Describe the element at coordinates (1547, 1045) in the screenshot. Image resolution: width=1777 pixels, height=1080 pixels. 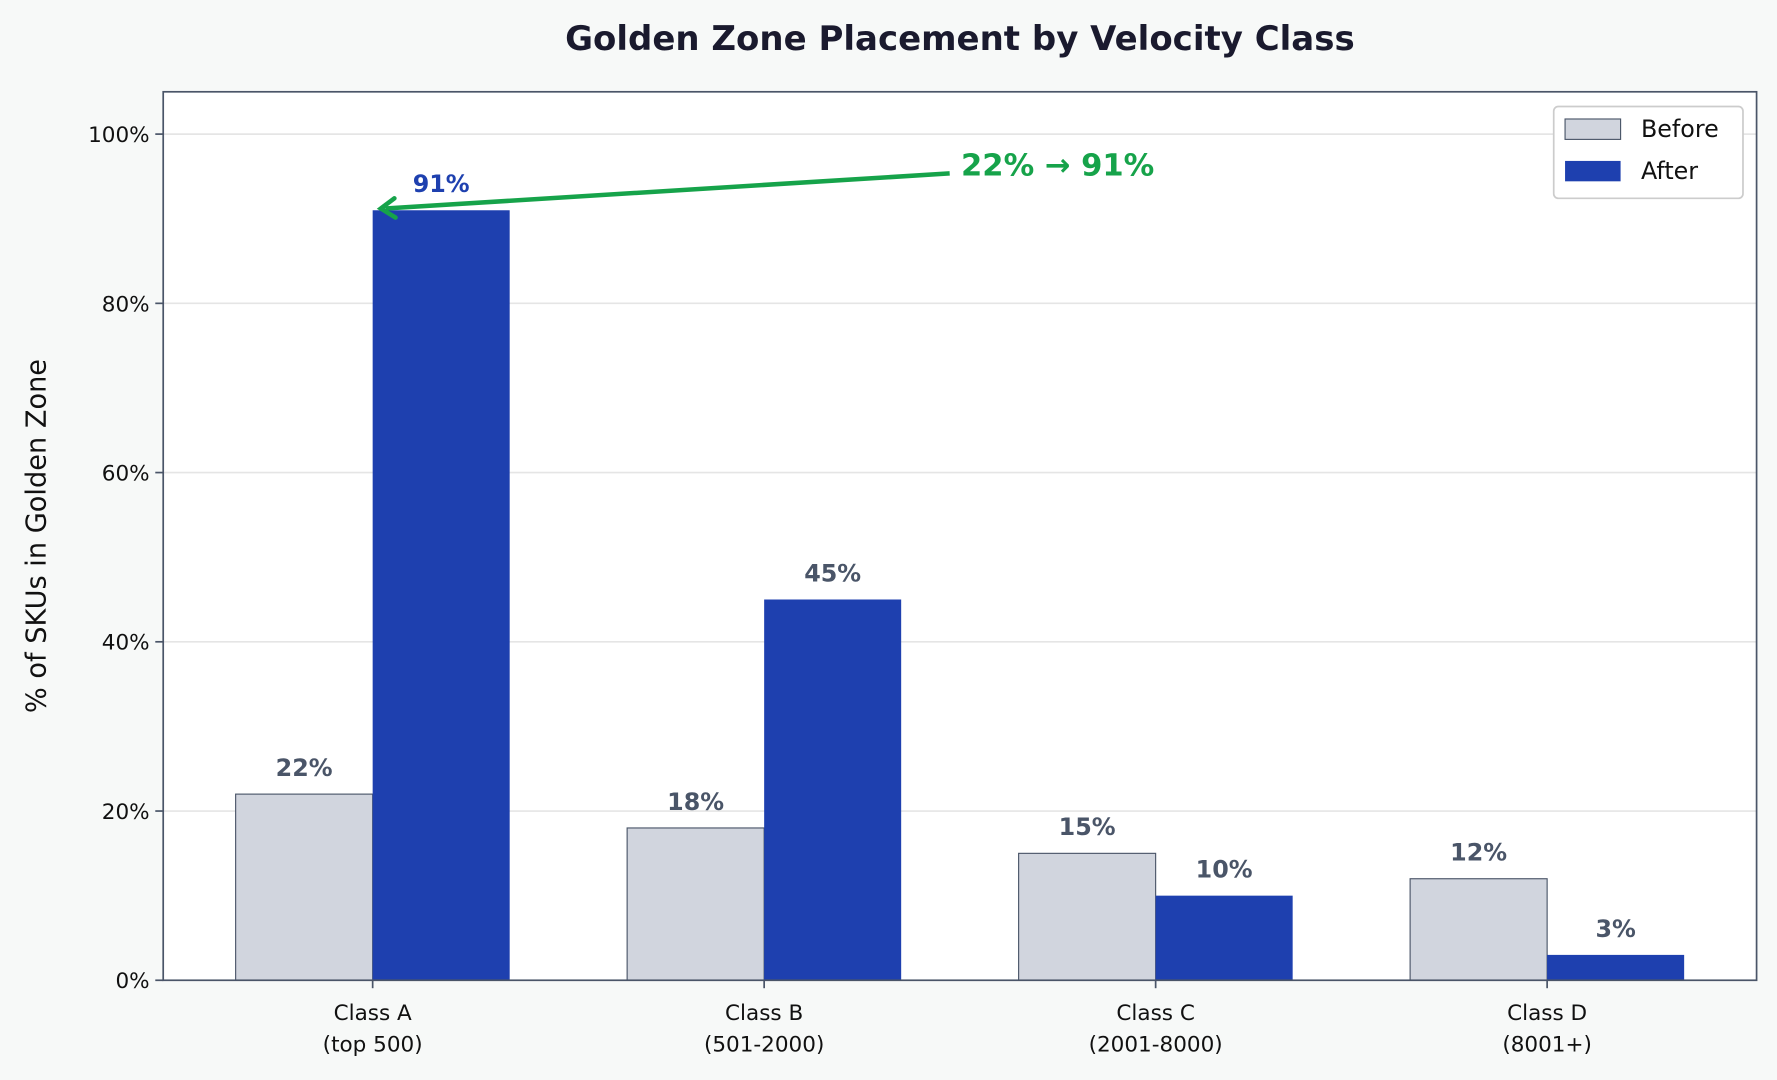
I see `x-tick-label: (8001+)` at that location.